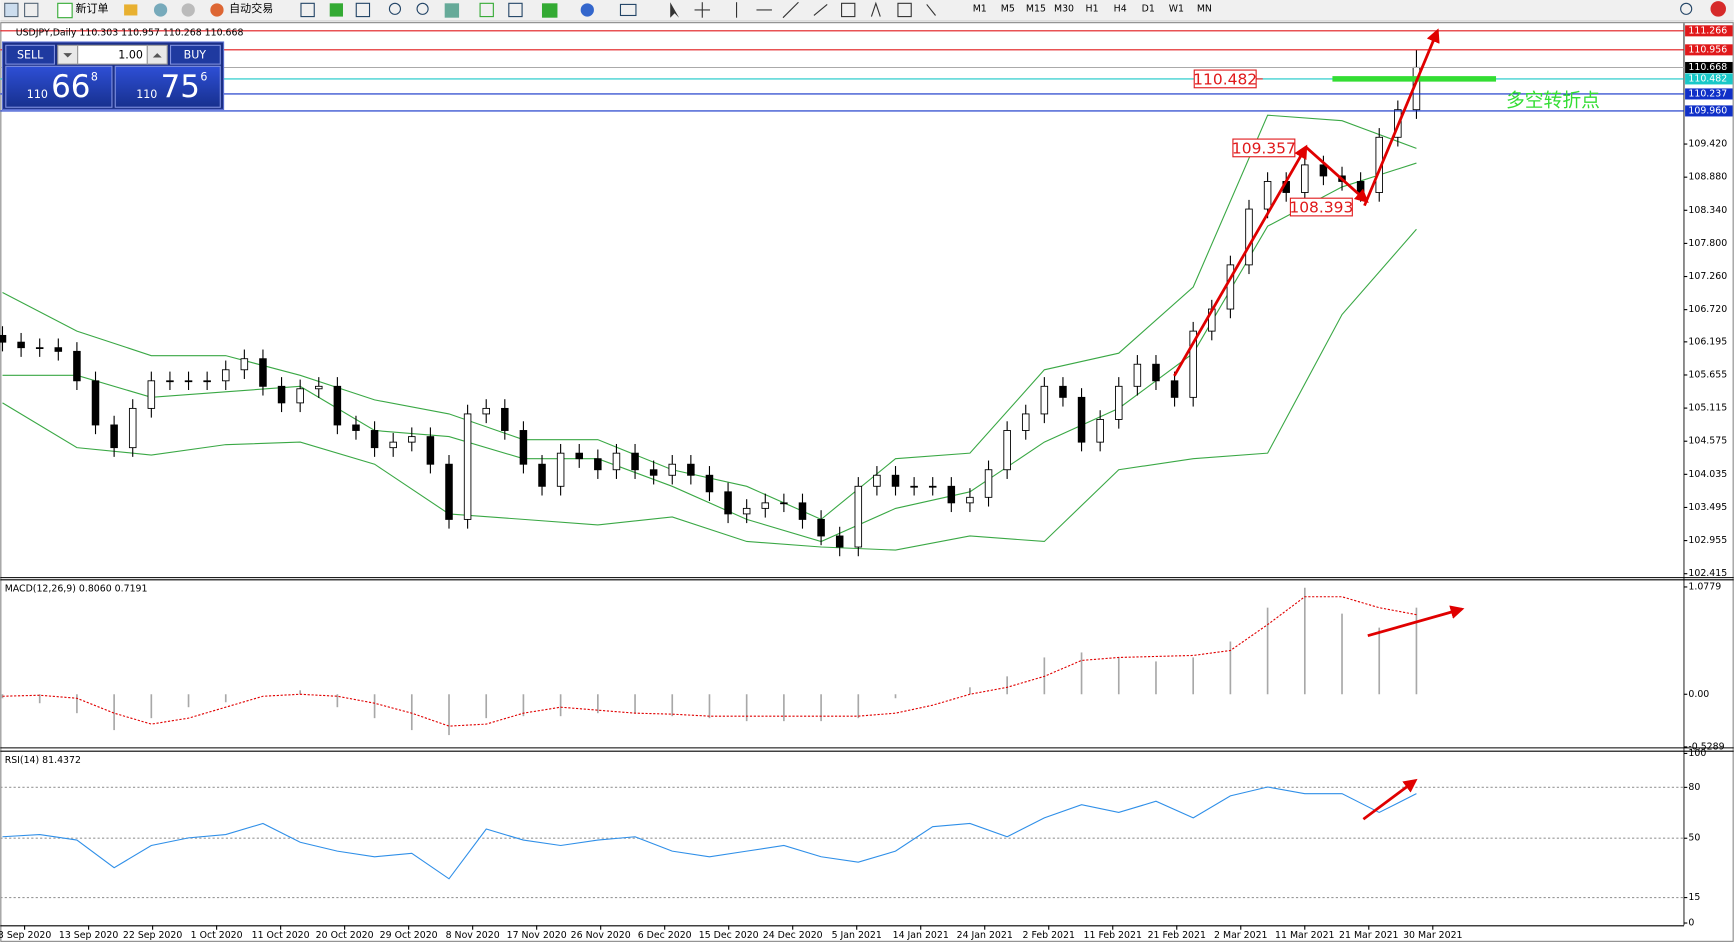 The image size is (1734, 943). What do you see at coordinates (65, 10) in the screenshot?
I see `new-order-icon` at bounding box center [65, 10].